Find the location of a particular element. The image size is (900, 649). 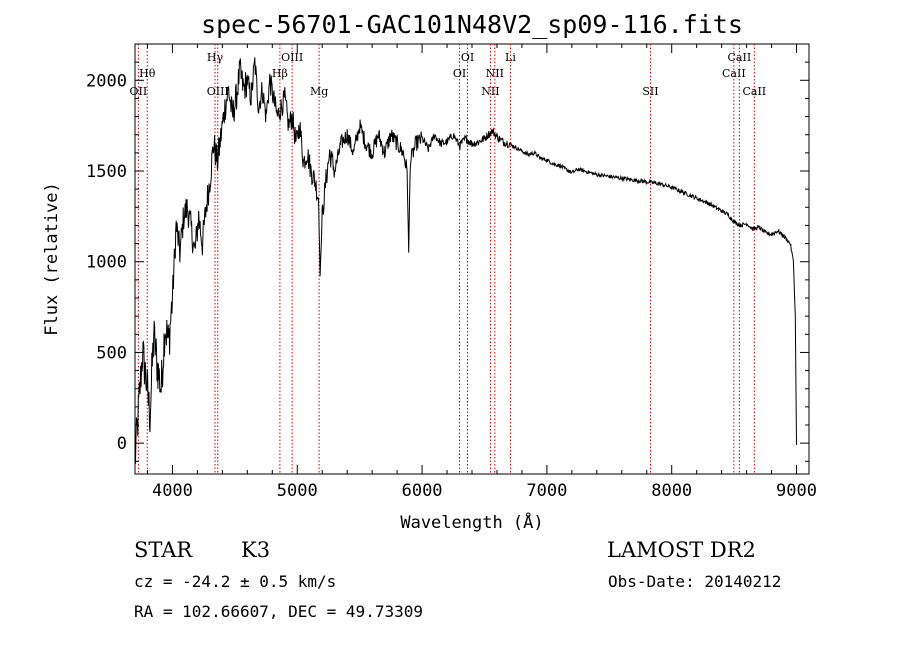

spectral-line-label: Hβ is located at coordinates (280, 73).